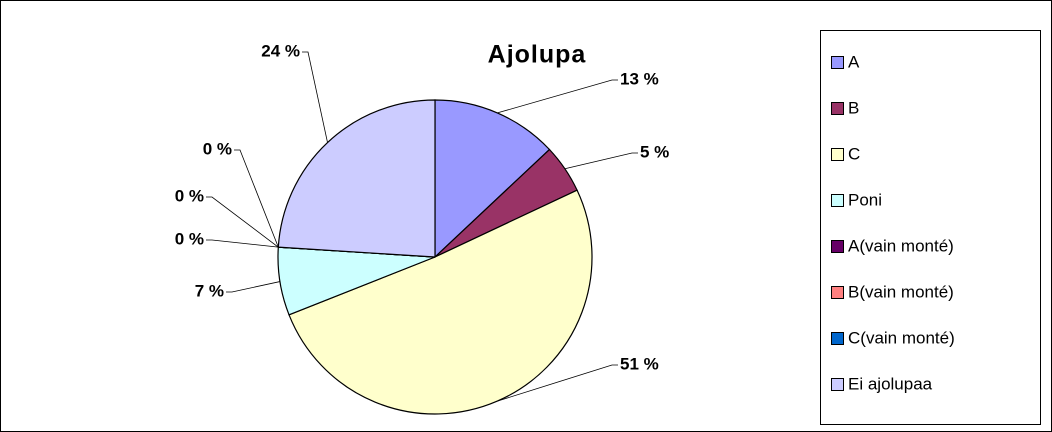 Image resolution: width=1052 pixels, height=432 pixels. What do you see at coordinates (537, 55) in the screenshot?
I see `chart-title: Ajolupa` at bounding box center [537, 55].